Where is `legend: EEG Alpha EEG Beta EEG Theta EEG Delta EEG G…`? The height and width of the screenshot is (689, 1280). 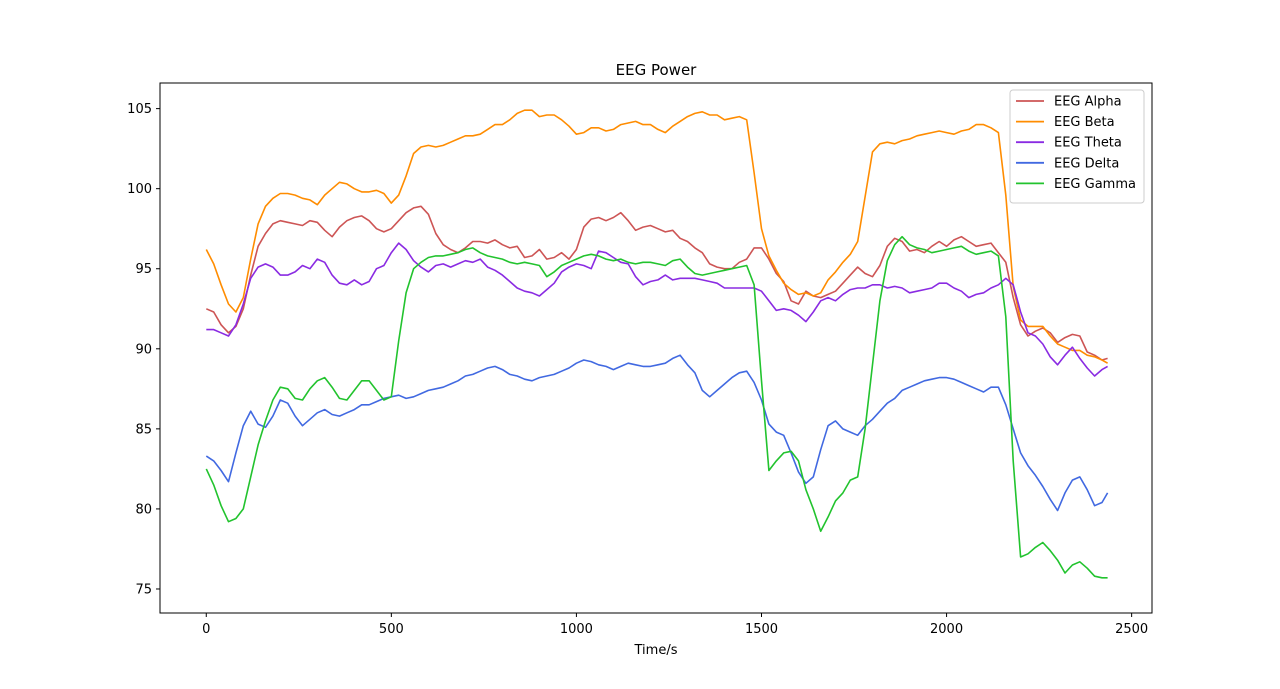 legend: EEG Alpha EEG Beta EEG Theta EEG Delta EEG G… is located at coordinates (1077, 146).